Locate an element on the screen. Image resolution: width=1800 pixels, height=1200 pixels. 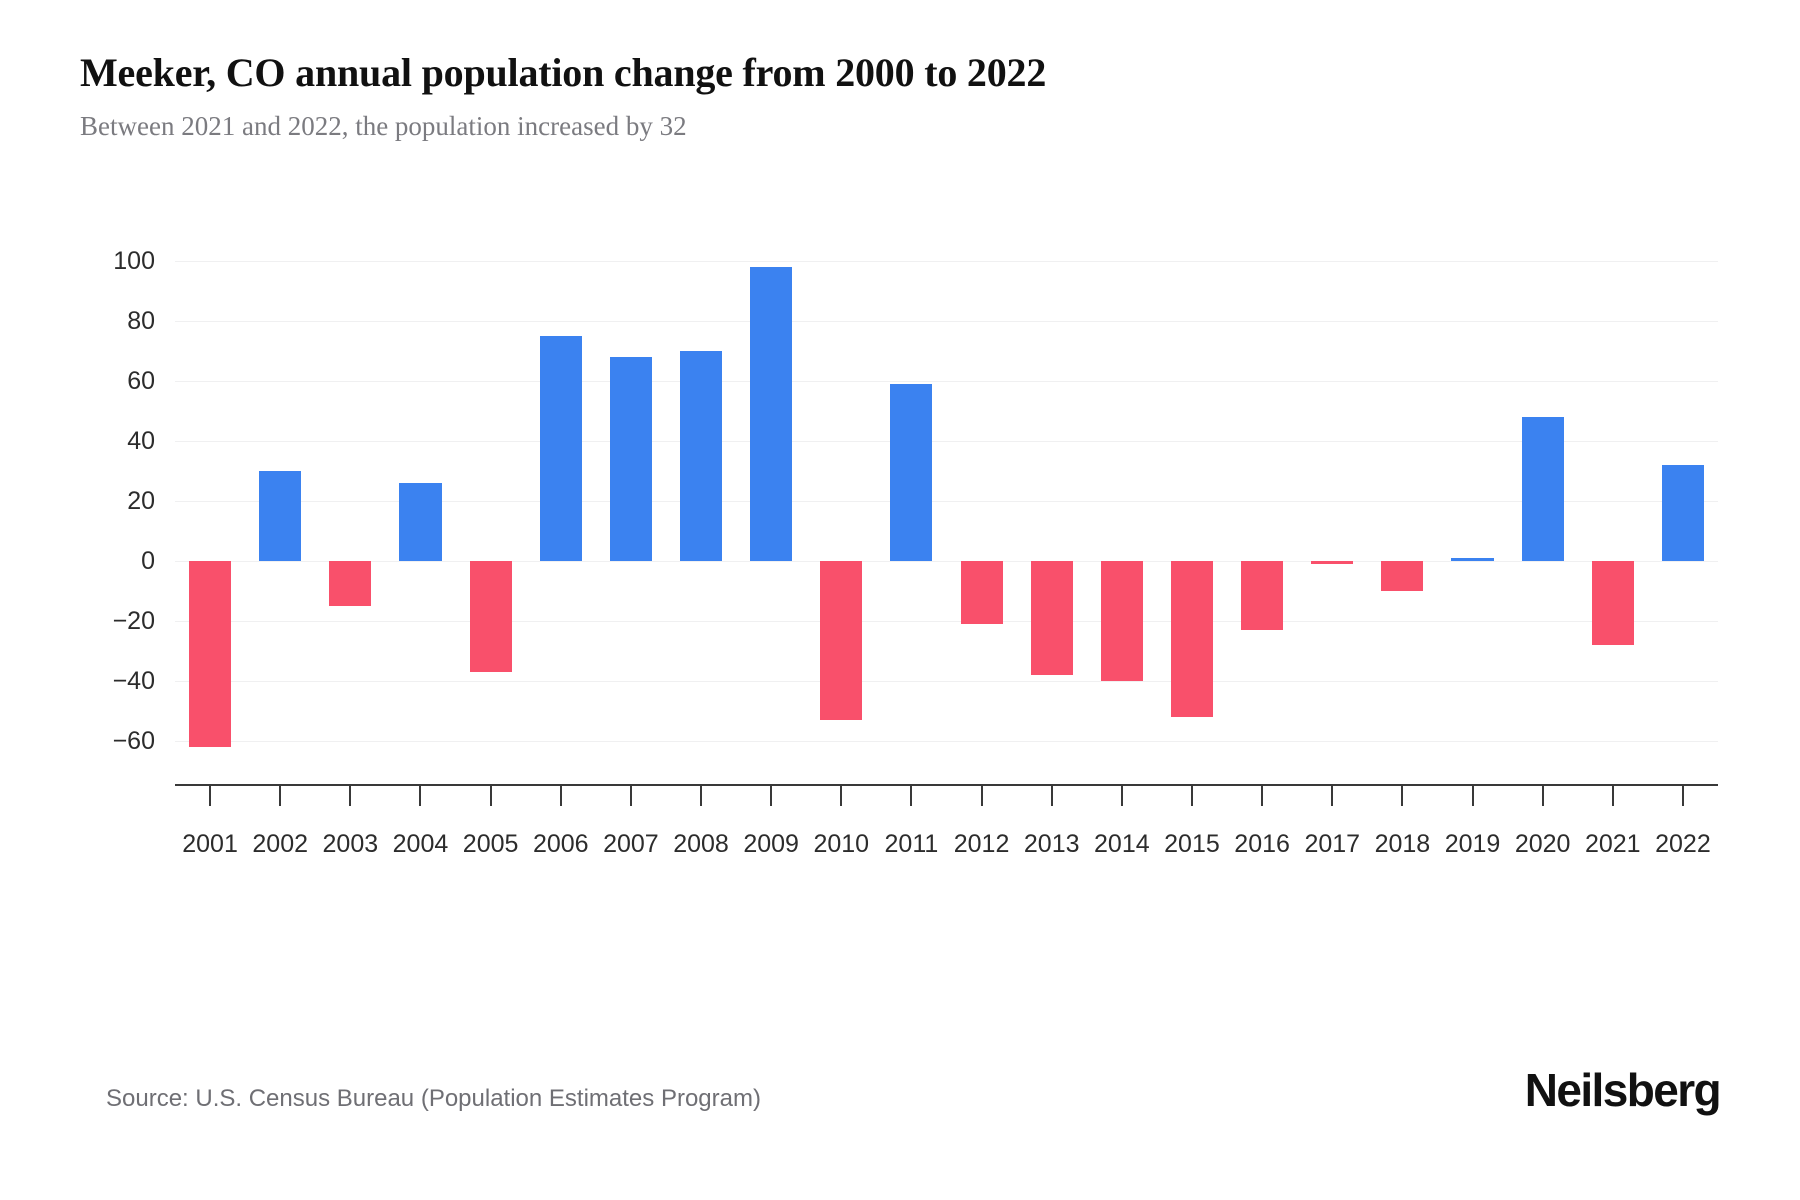
bar-2002 is located at coordinates (280, 516).